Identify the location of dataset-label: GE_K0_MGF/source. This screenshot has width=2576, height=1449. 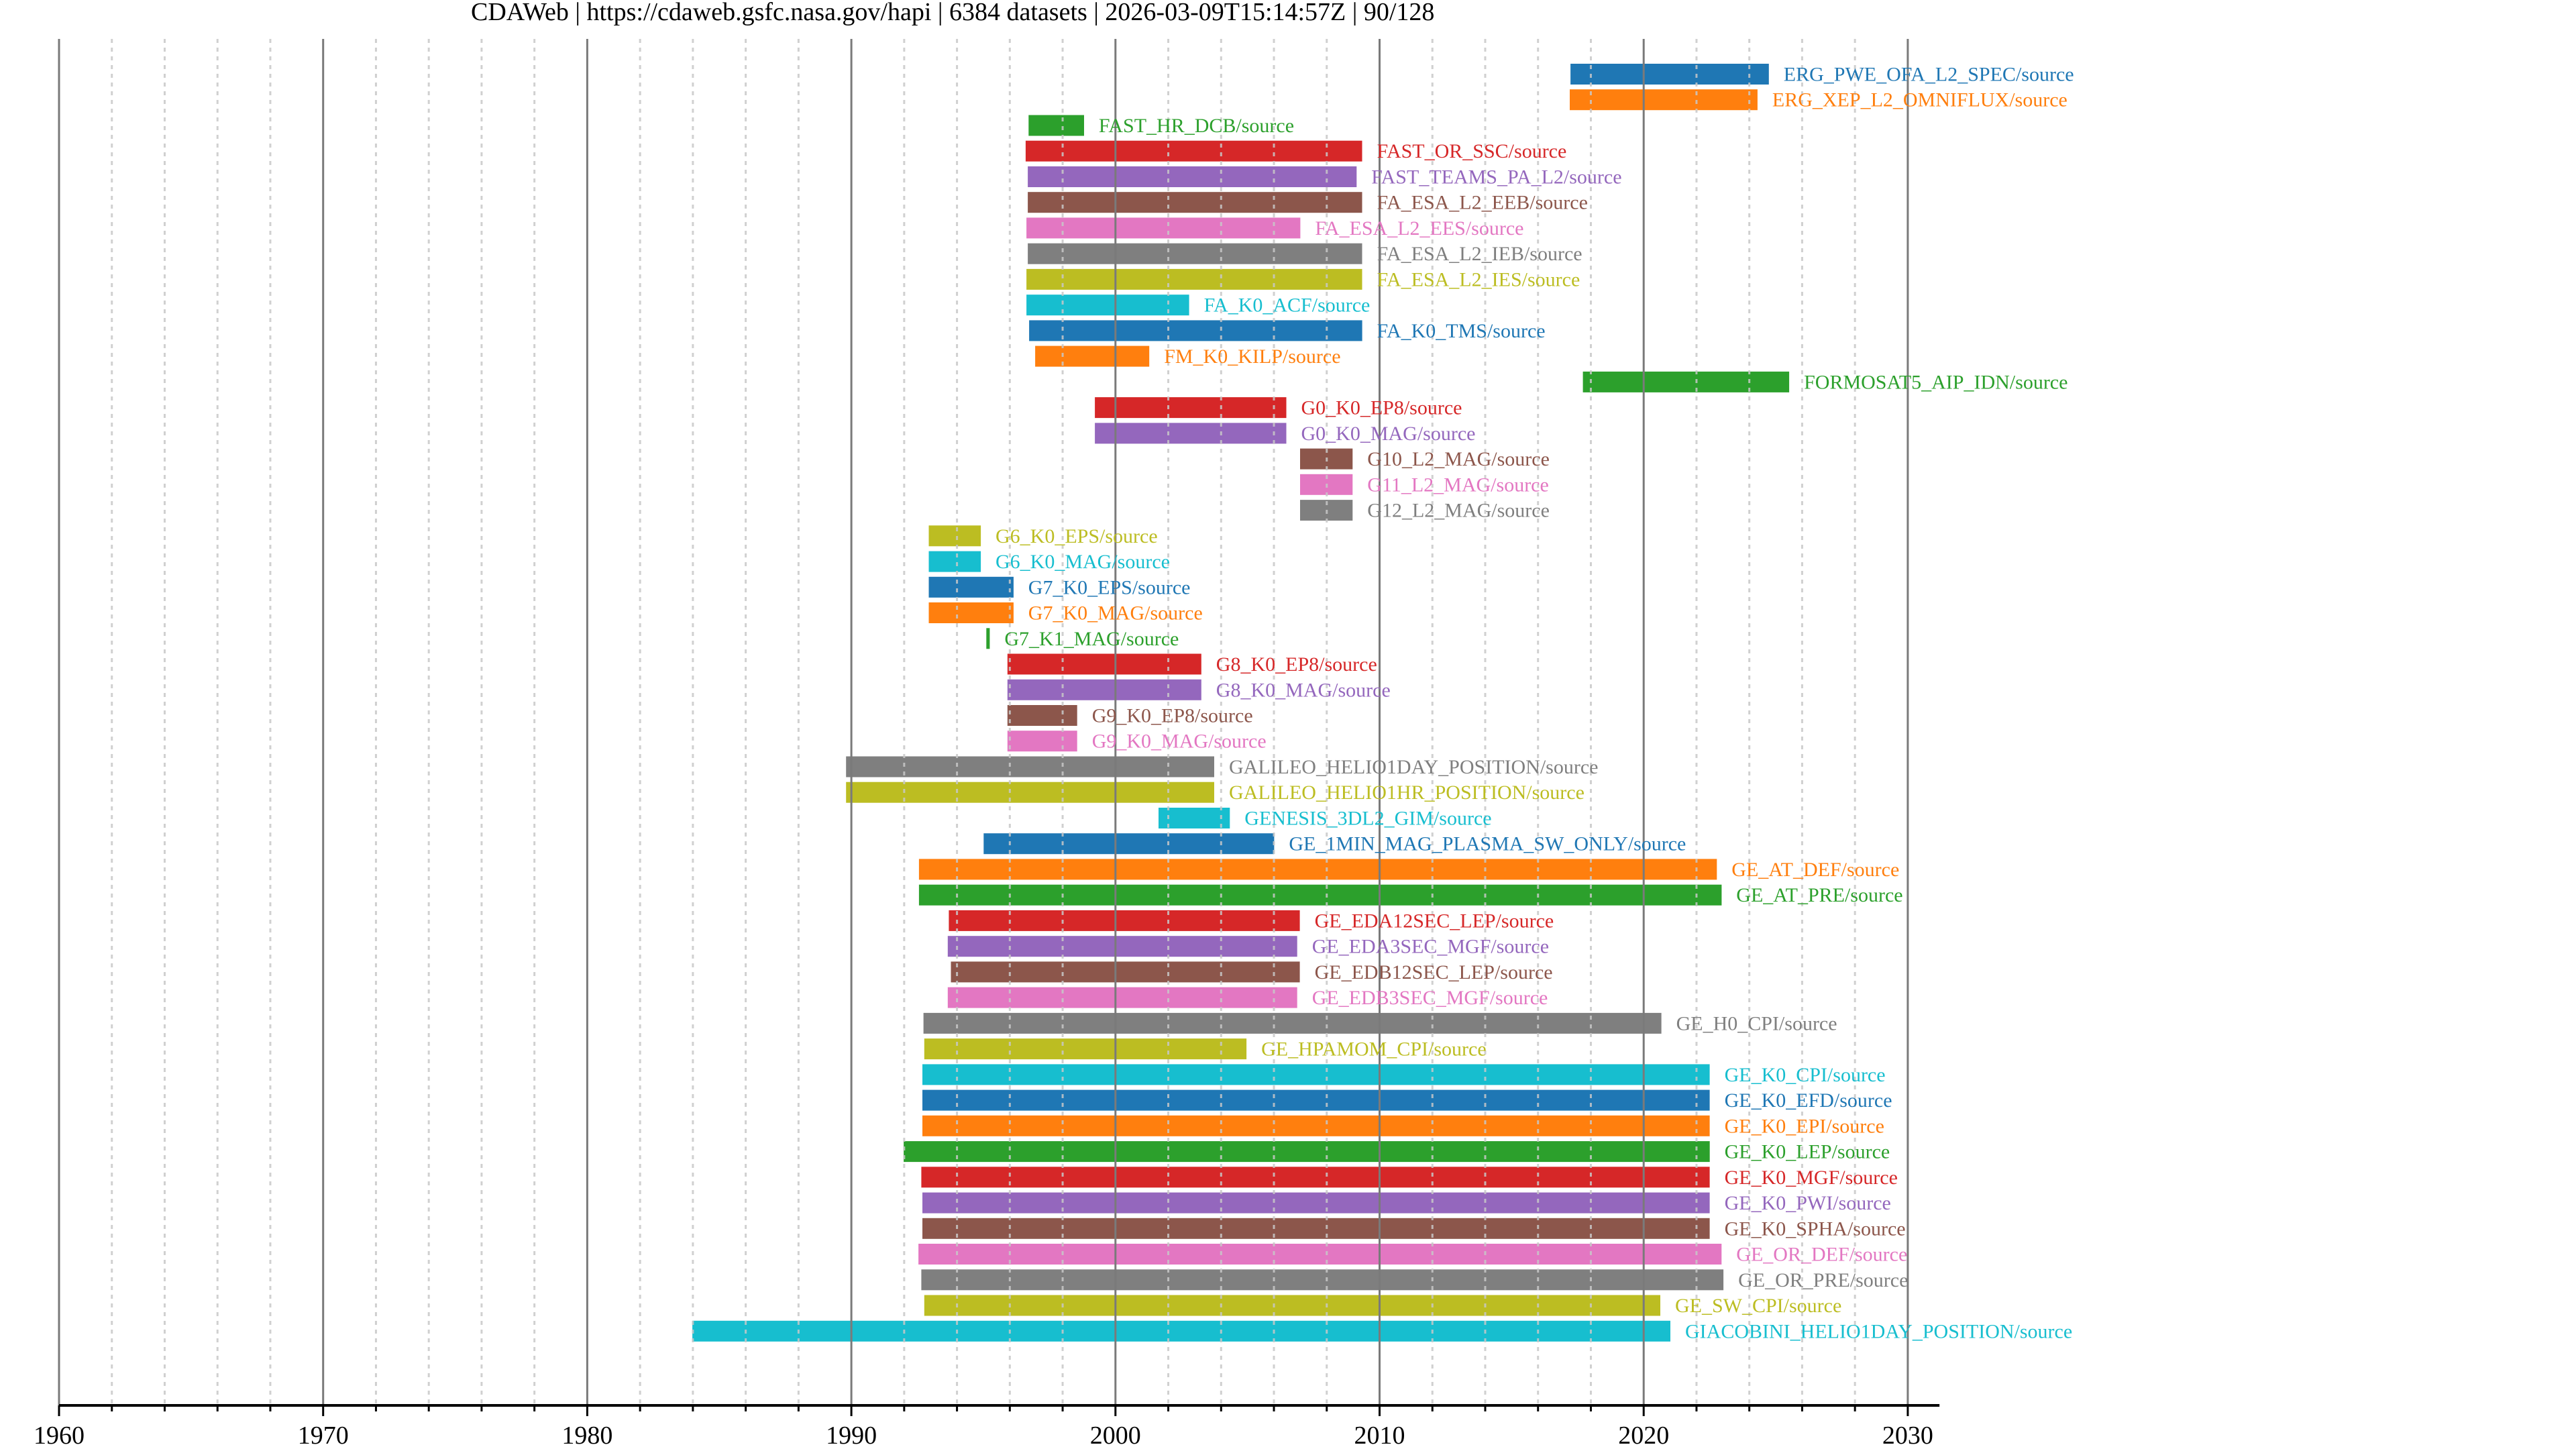
(1811, 1178).